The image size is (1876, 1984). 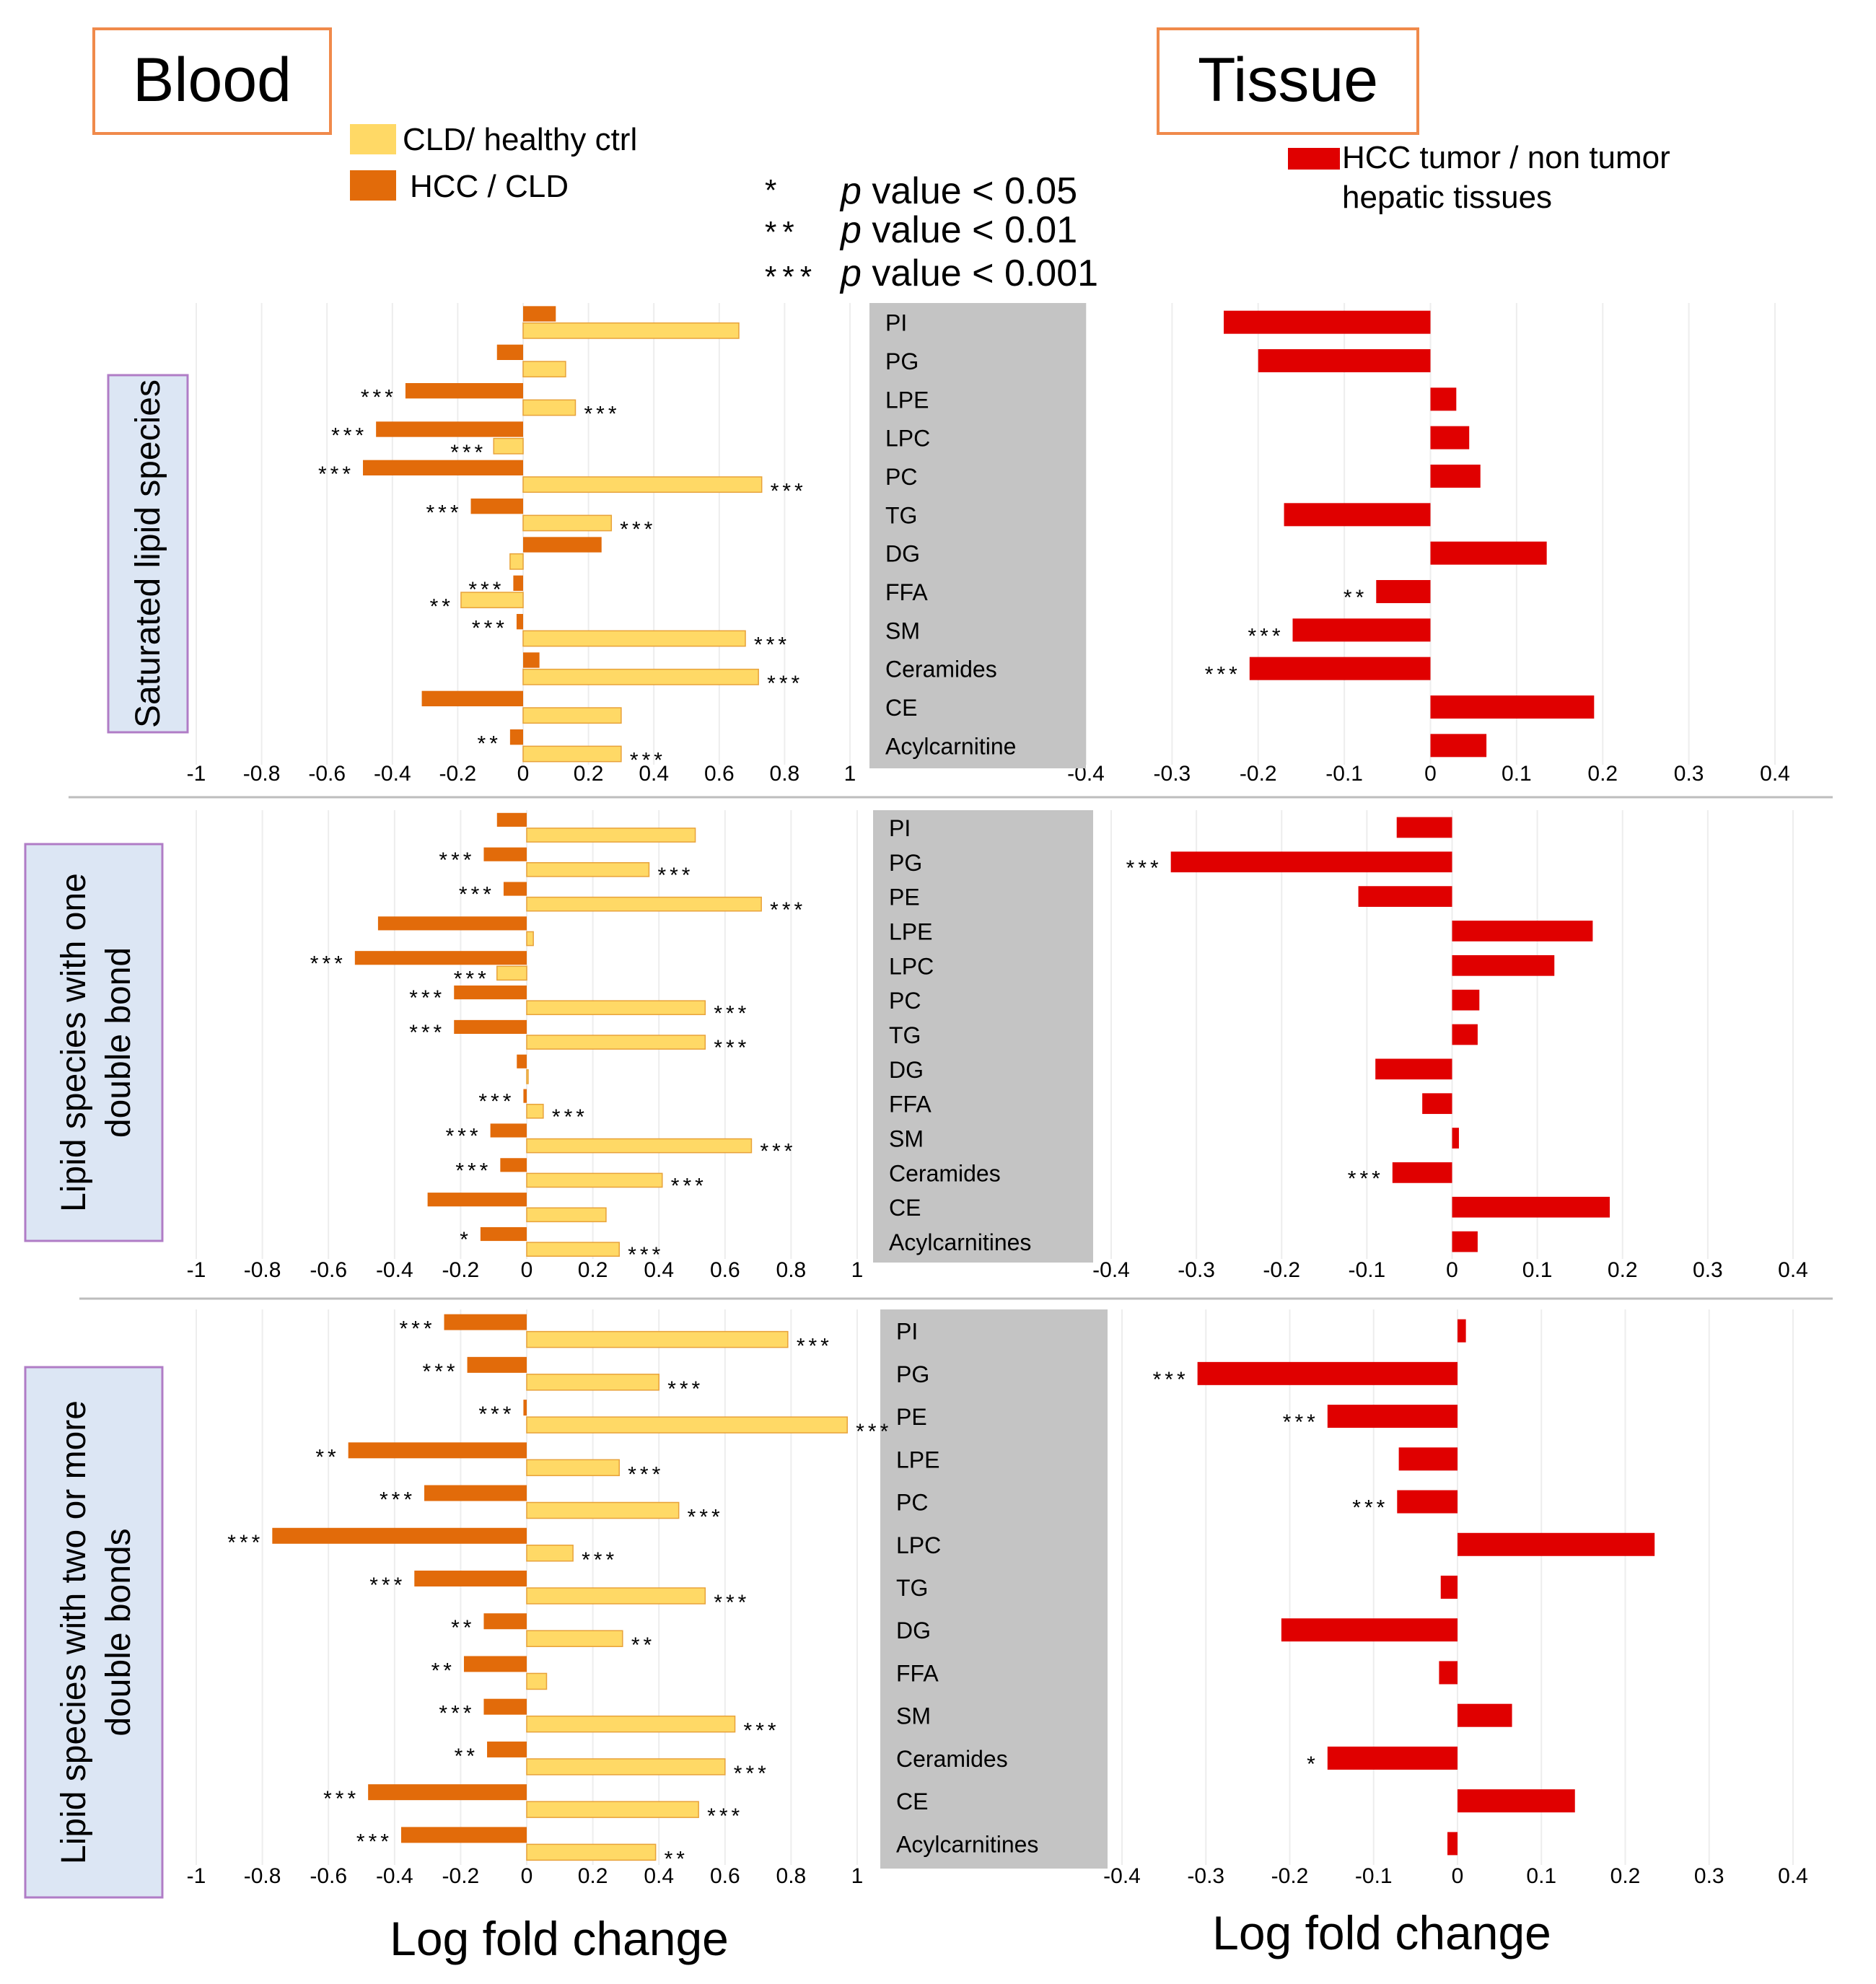 What do you see at coordinates (523, 774) in the screenshot?
I see `blood-tick-label: 0` at bounding box center [523, 774].